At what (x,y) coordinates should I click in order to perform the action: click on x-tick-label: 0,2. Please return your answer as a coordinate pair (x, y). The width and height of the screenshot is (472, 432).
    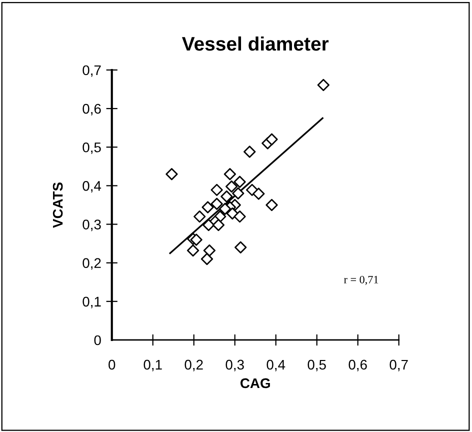
    Looking at the image, I should click on (193, 366).